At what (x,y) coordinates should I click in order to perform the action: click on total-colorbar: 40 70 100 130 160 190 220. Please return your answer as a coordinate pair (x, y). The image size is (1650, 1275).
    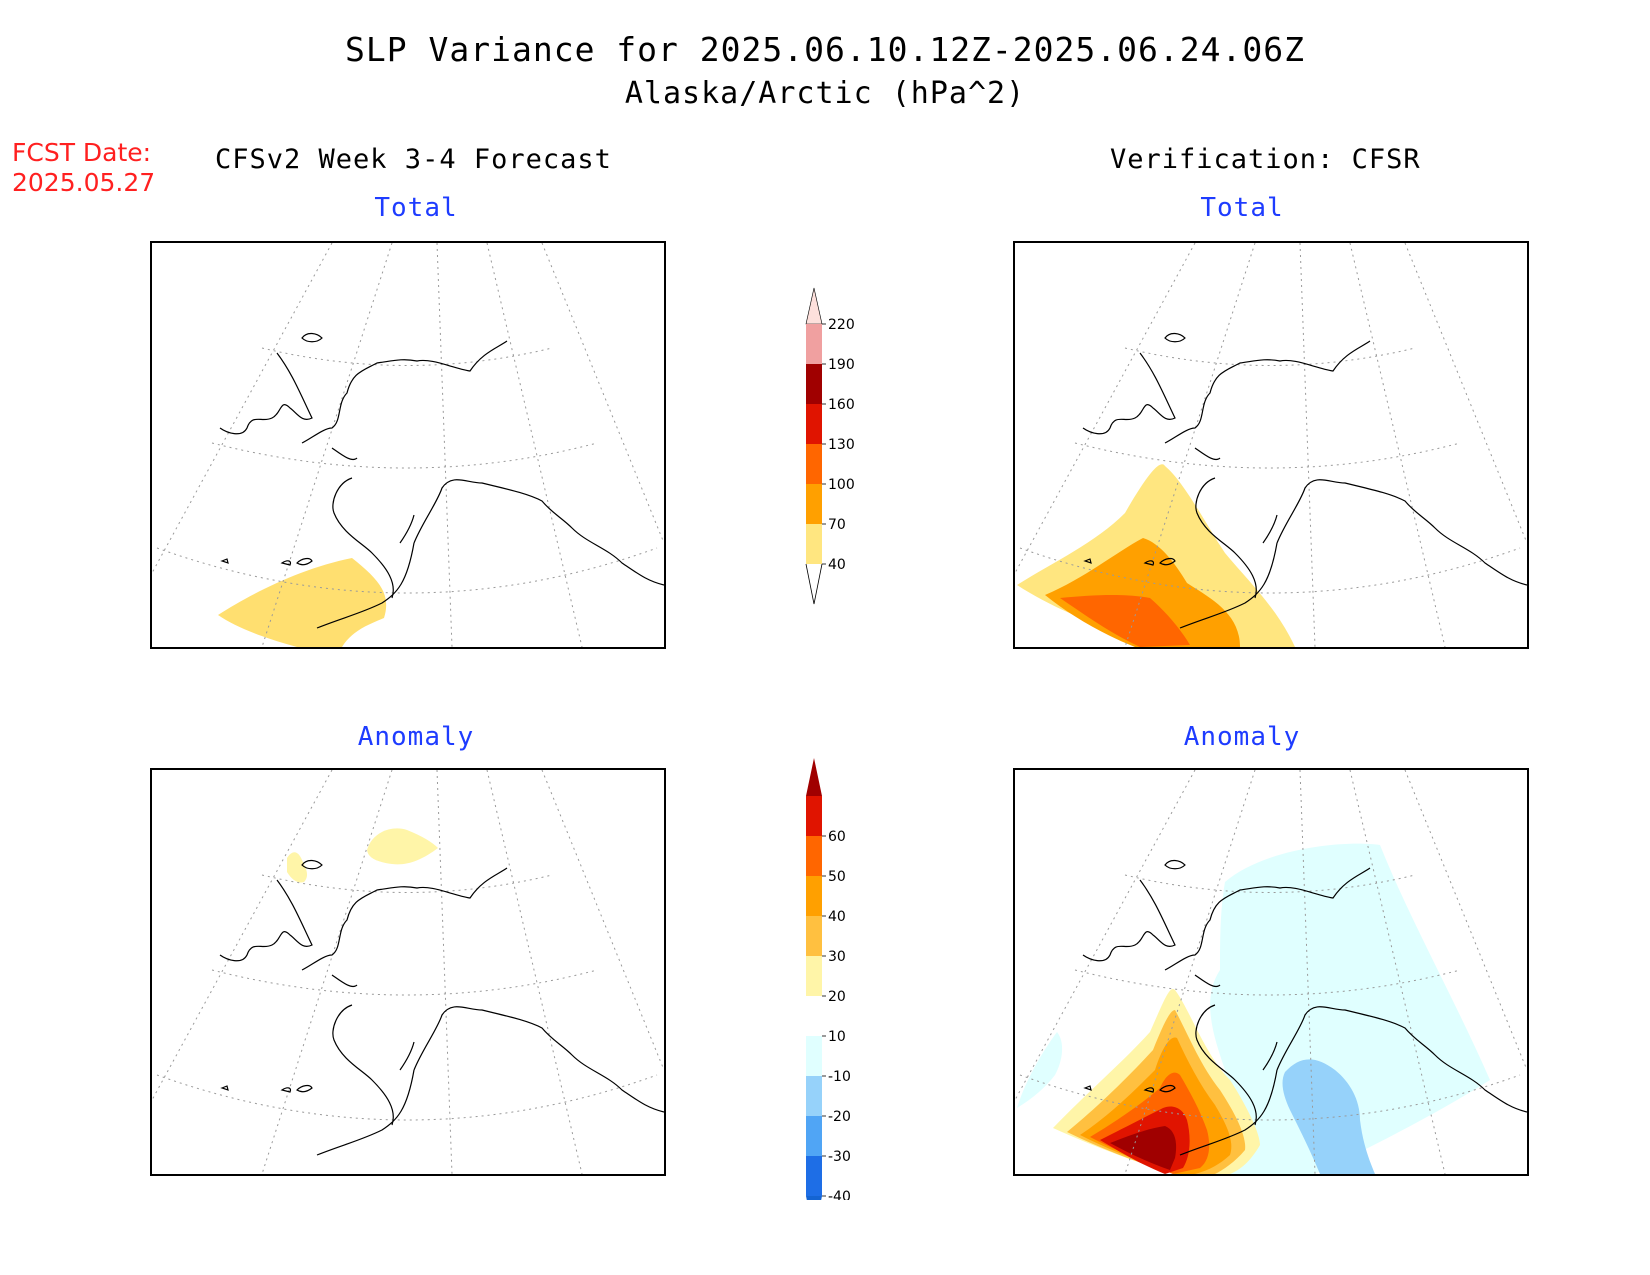
    Looking at the image, I should click on (830, 446).